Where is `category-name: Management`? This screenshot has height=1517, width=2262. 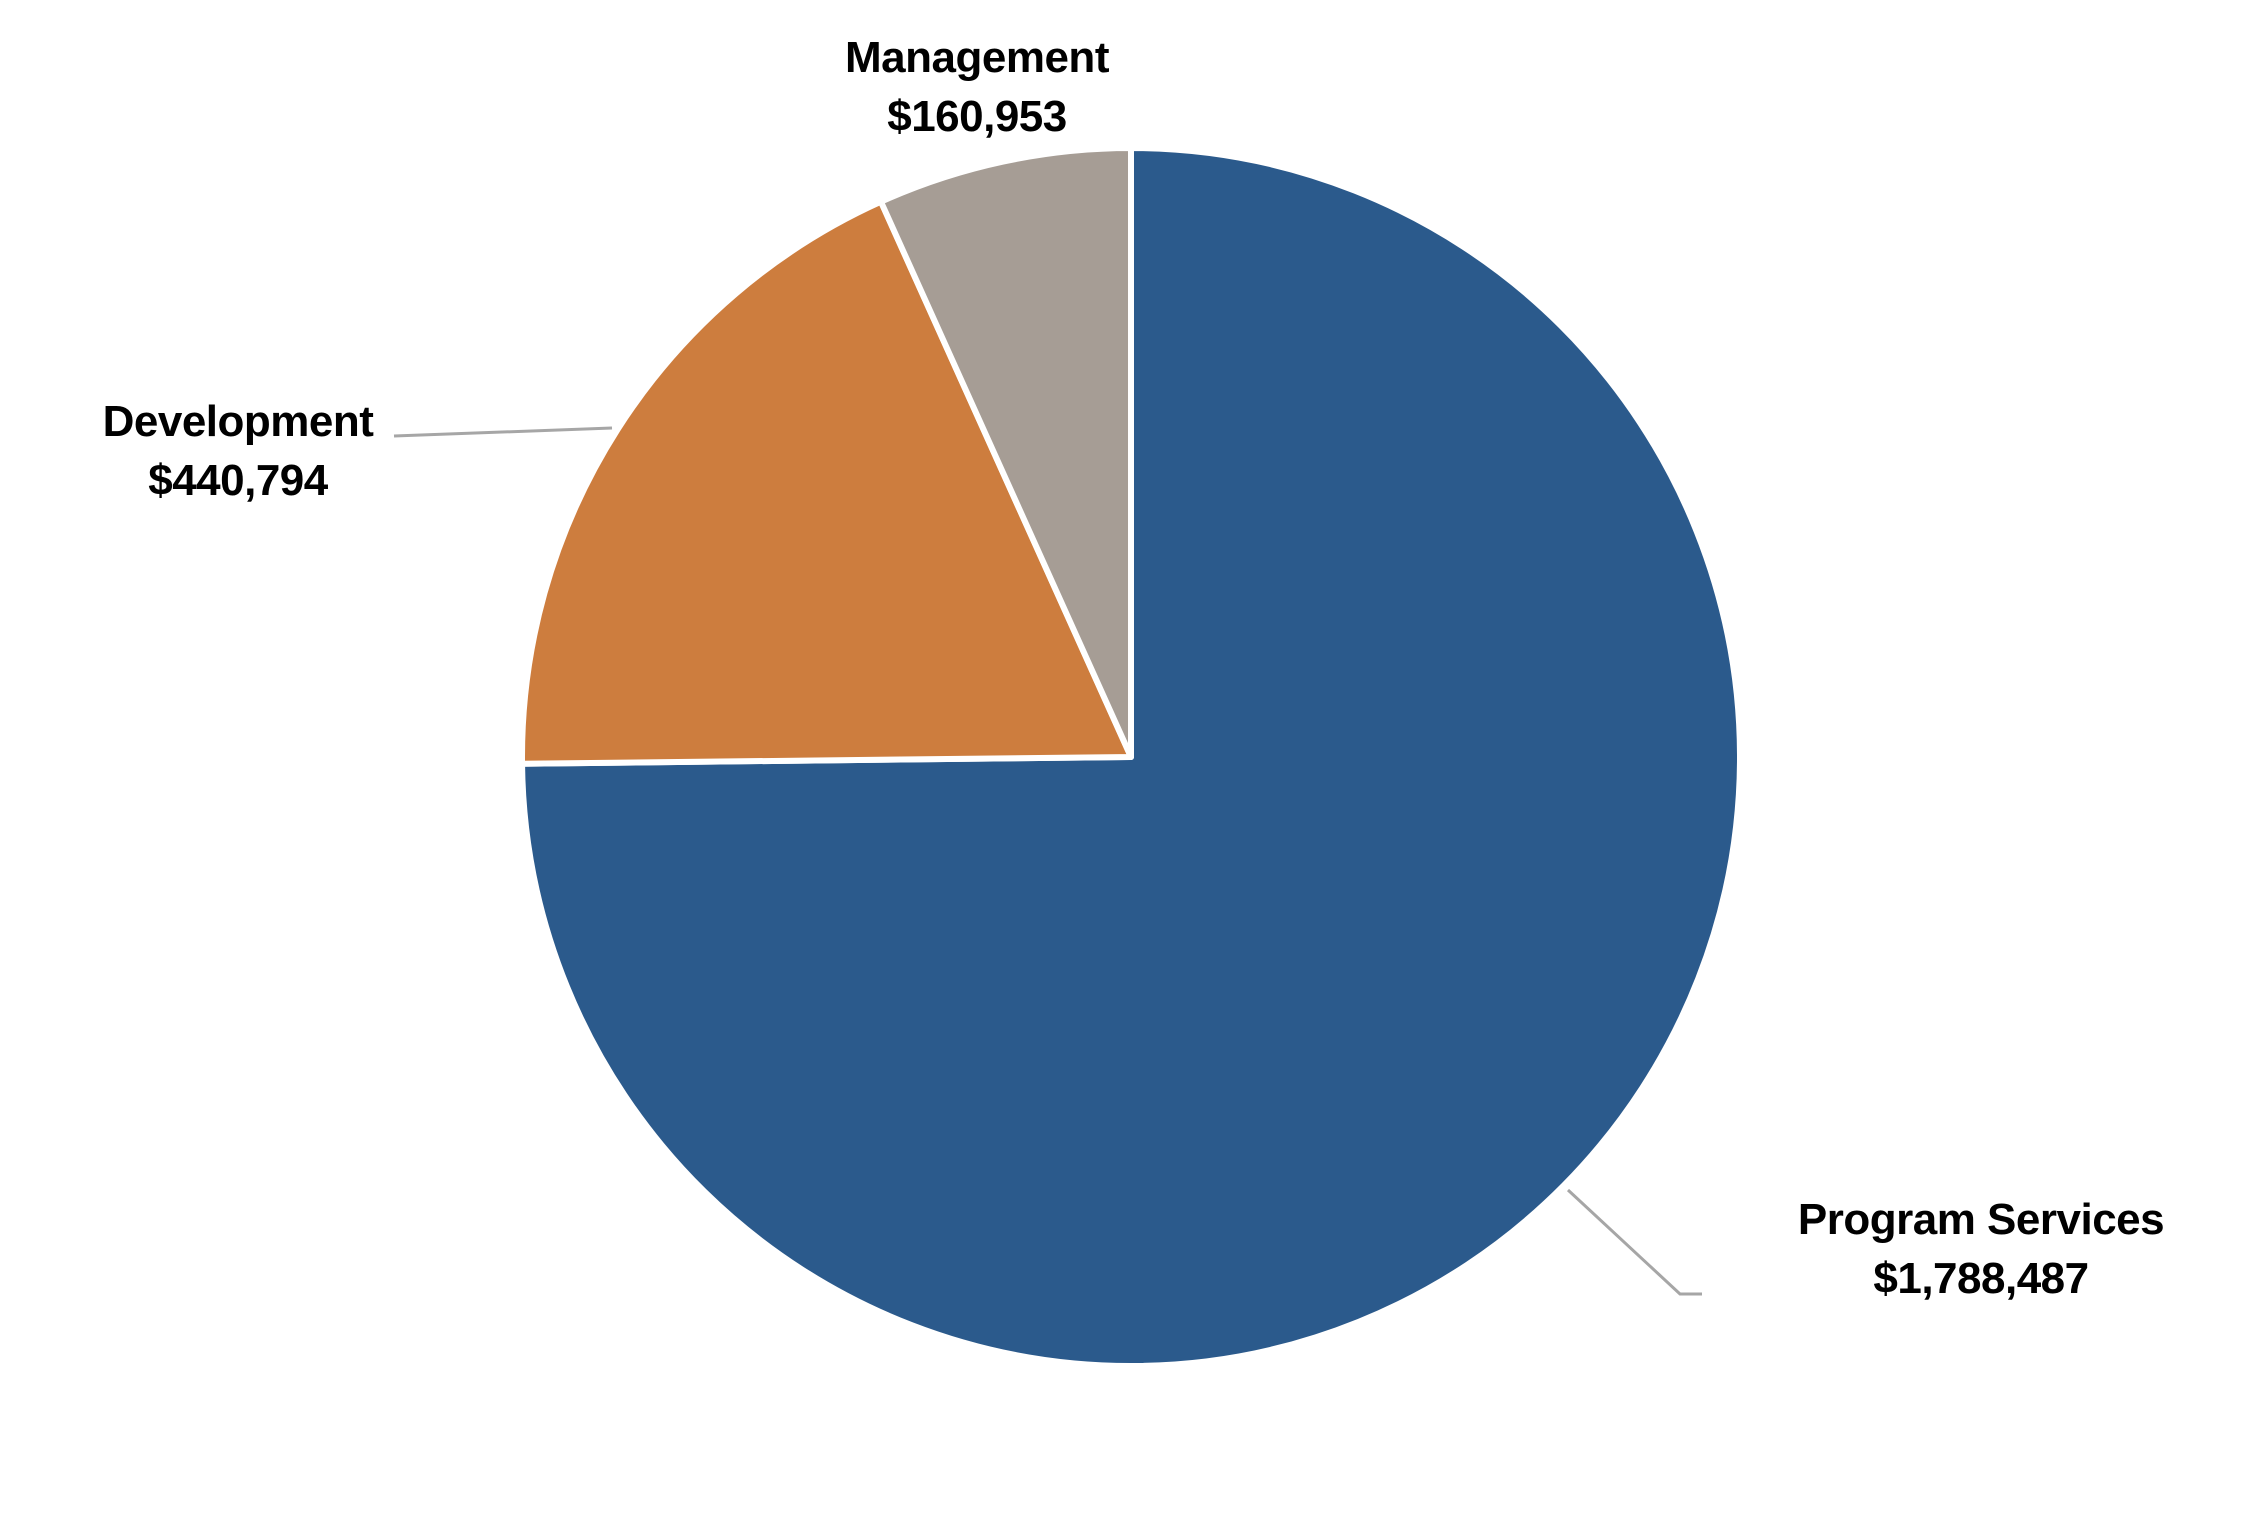 category-name: Management is located at coordinates (977, 57).